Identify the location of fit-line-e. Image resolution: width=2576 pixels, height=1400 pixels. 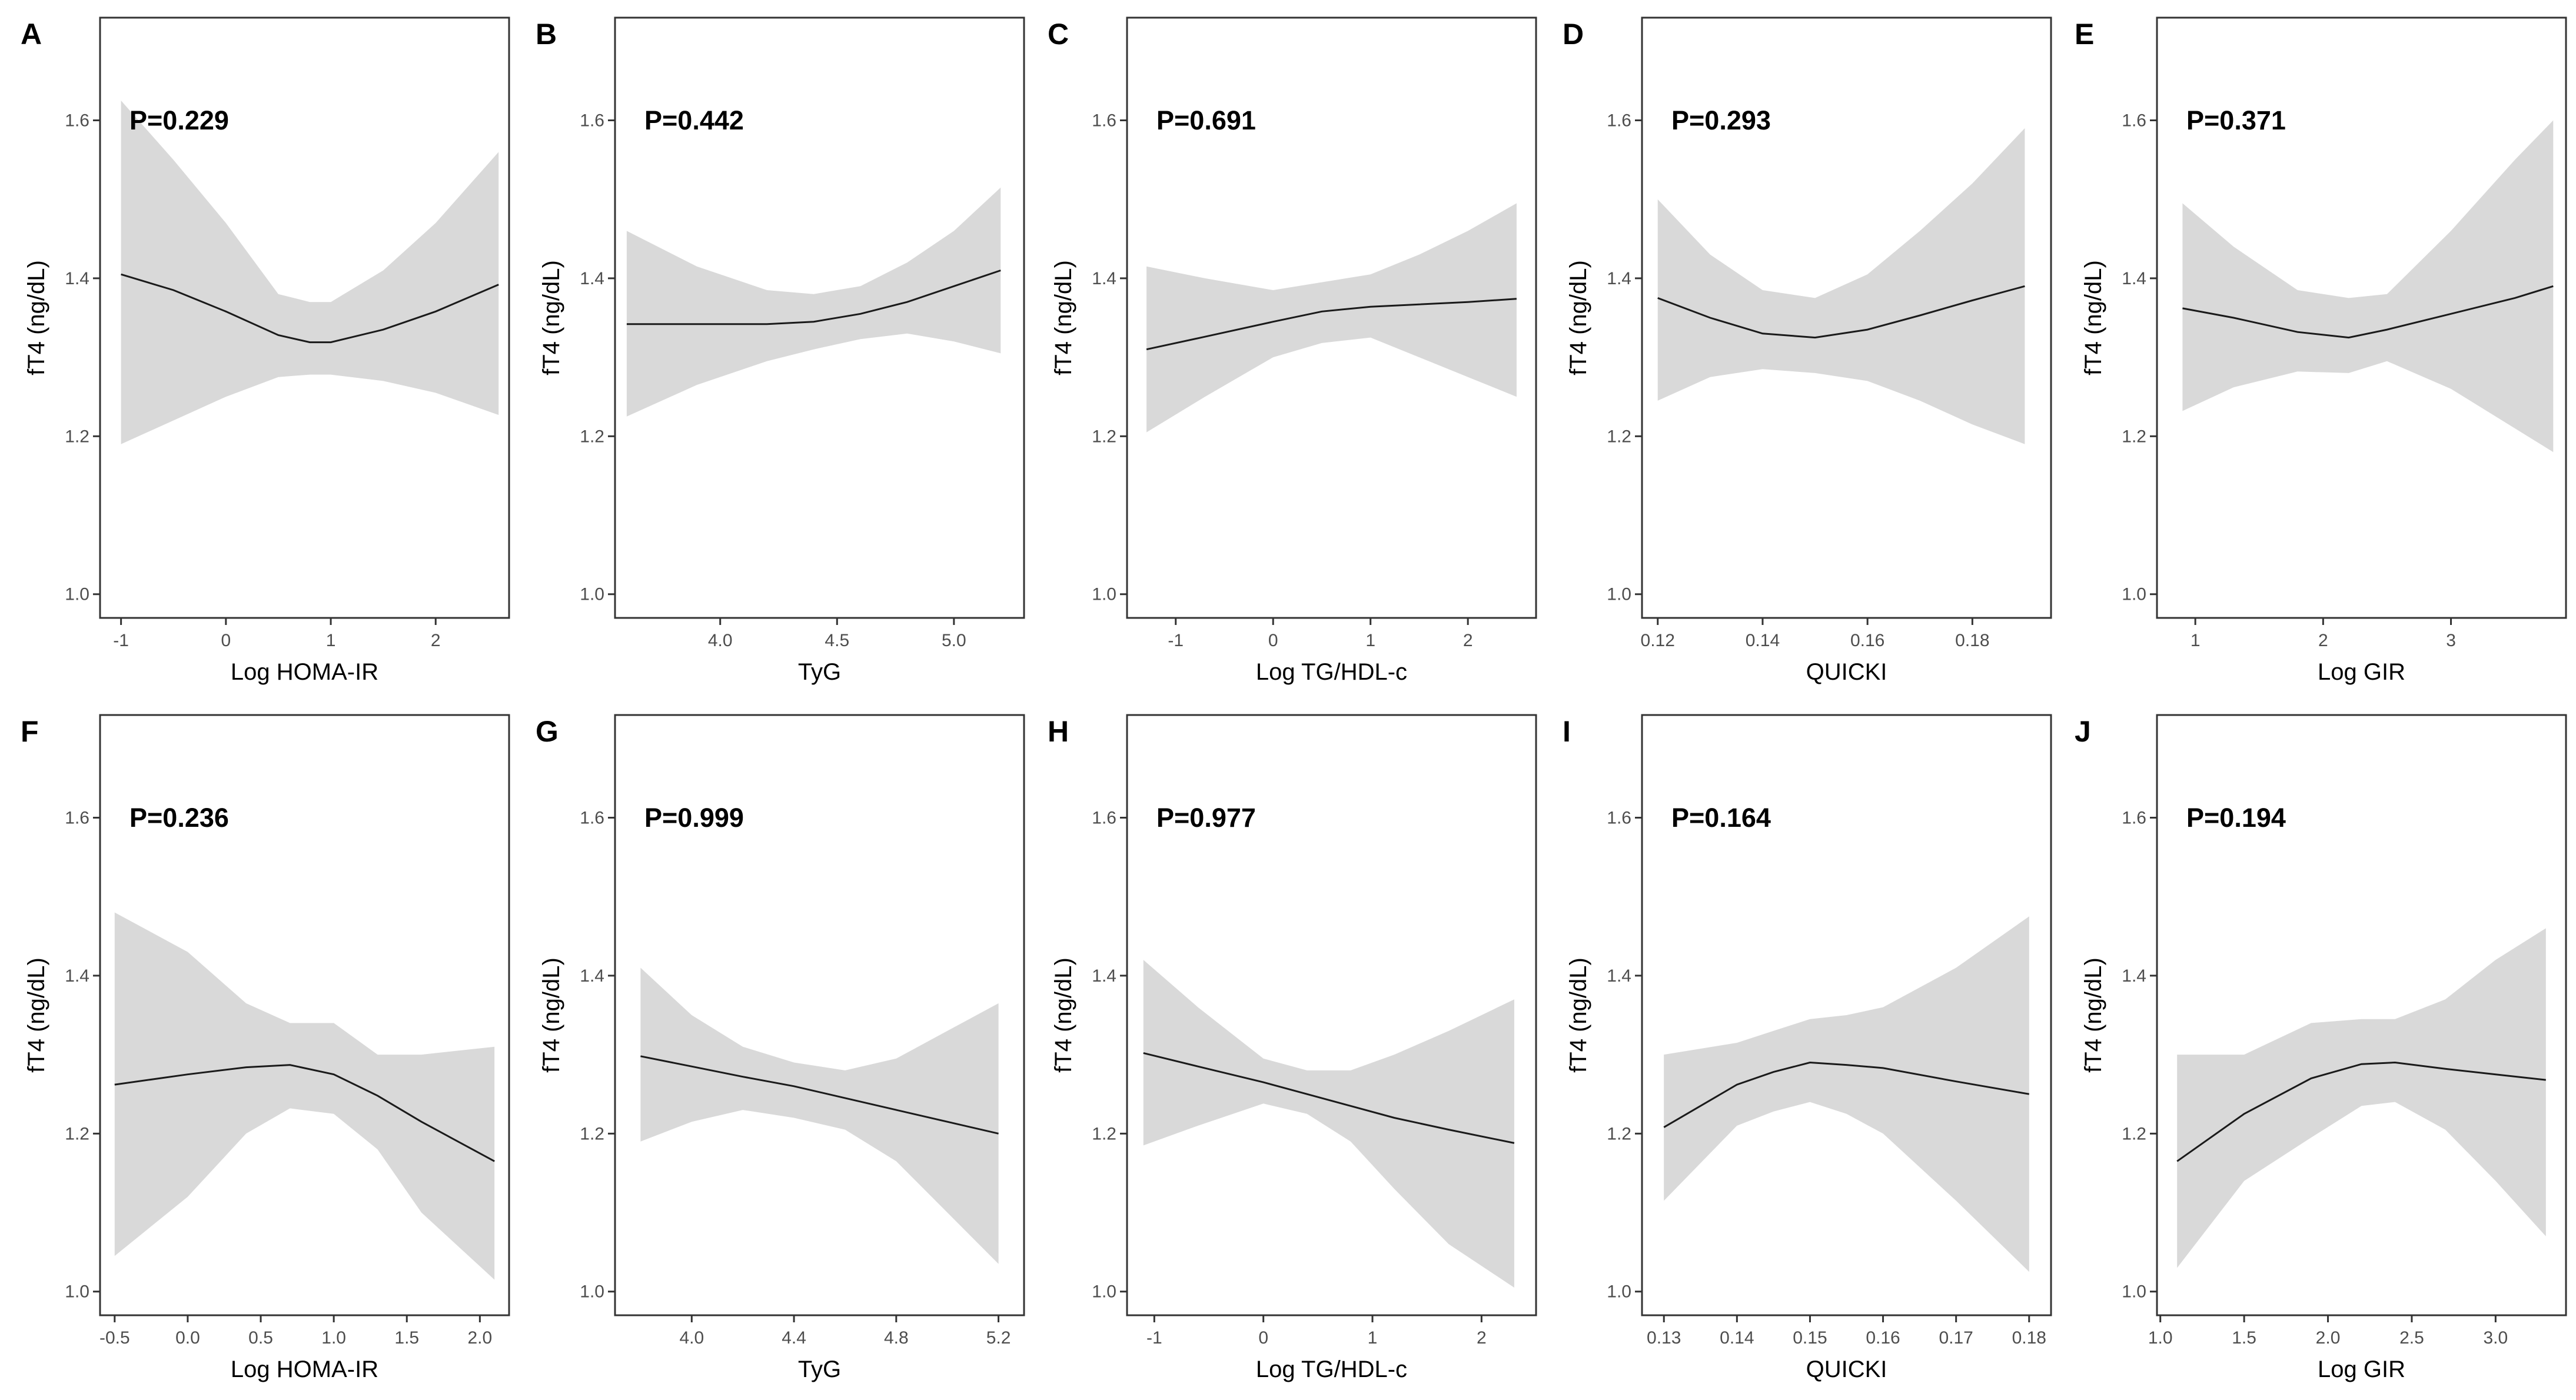
(2368, 312).